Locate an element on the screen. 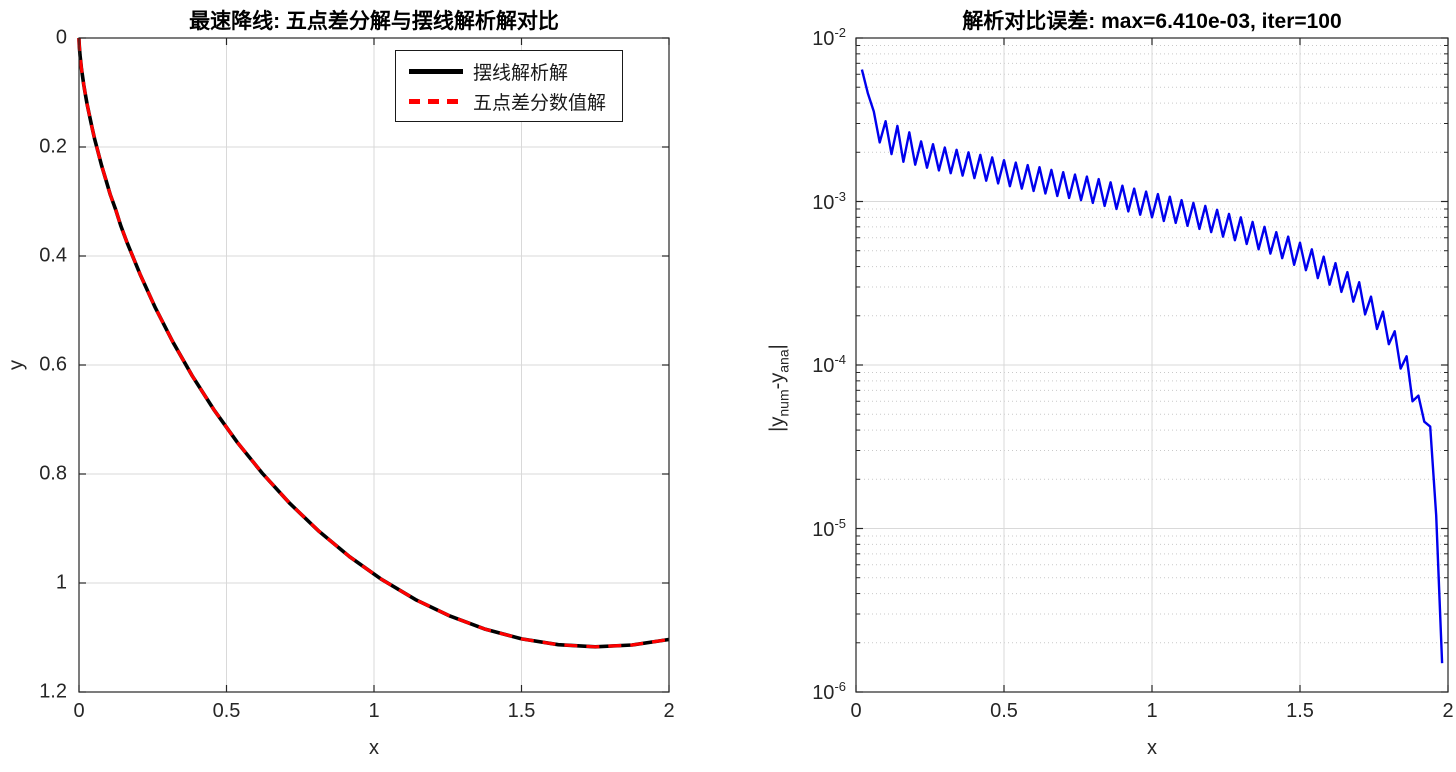 This screenshot has height=772, width=1456. ylabel-text: | is located at coordinates (777, 347).